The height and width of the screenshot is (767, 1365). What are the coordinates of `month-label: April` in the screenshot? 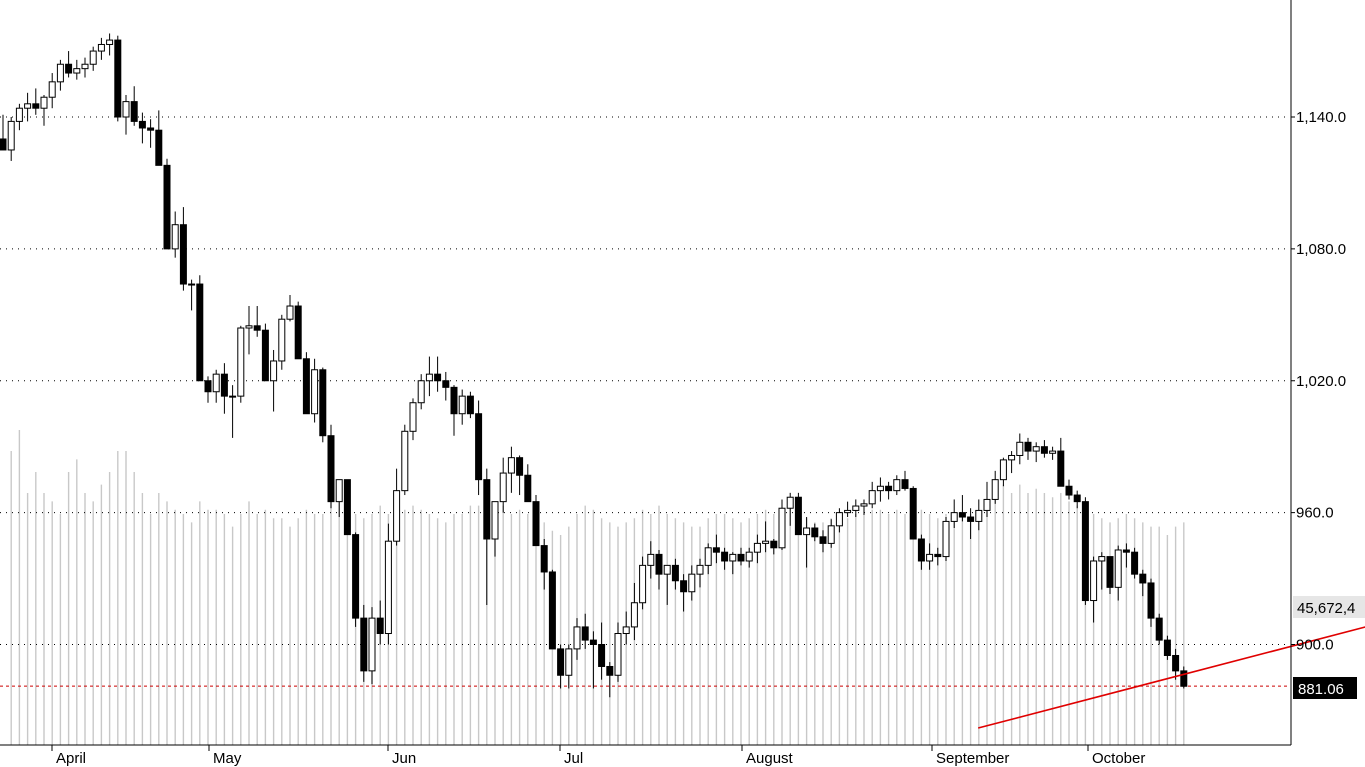 It's located at (71, 758).